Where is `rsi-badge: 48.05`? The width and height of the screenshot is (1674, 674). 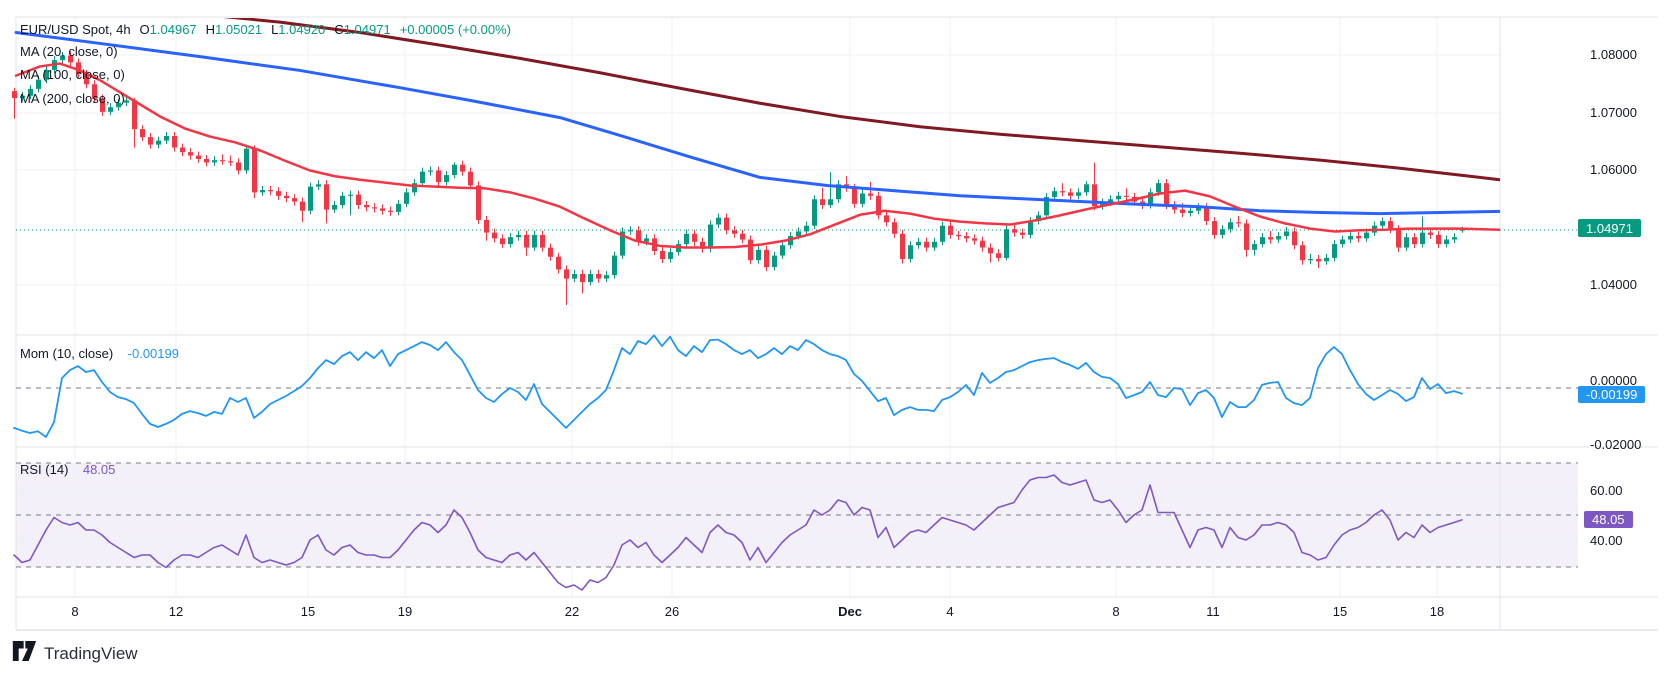
rsi-badge: 48.05 is located at coordinates (1608, 519).